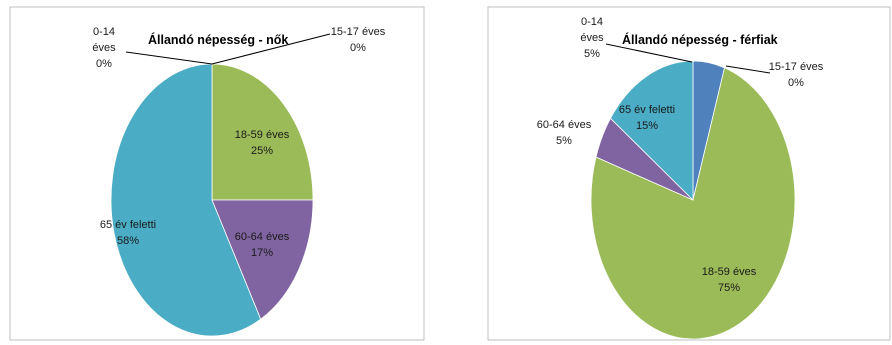 The width and height of the screenshot is (892, 345). I want to click on pie-slice-60-64-éves, so click(262, 259).